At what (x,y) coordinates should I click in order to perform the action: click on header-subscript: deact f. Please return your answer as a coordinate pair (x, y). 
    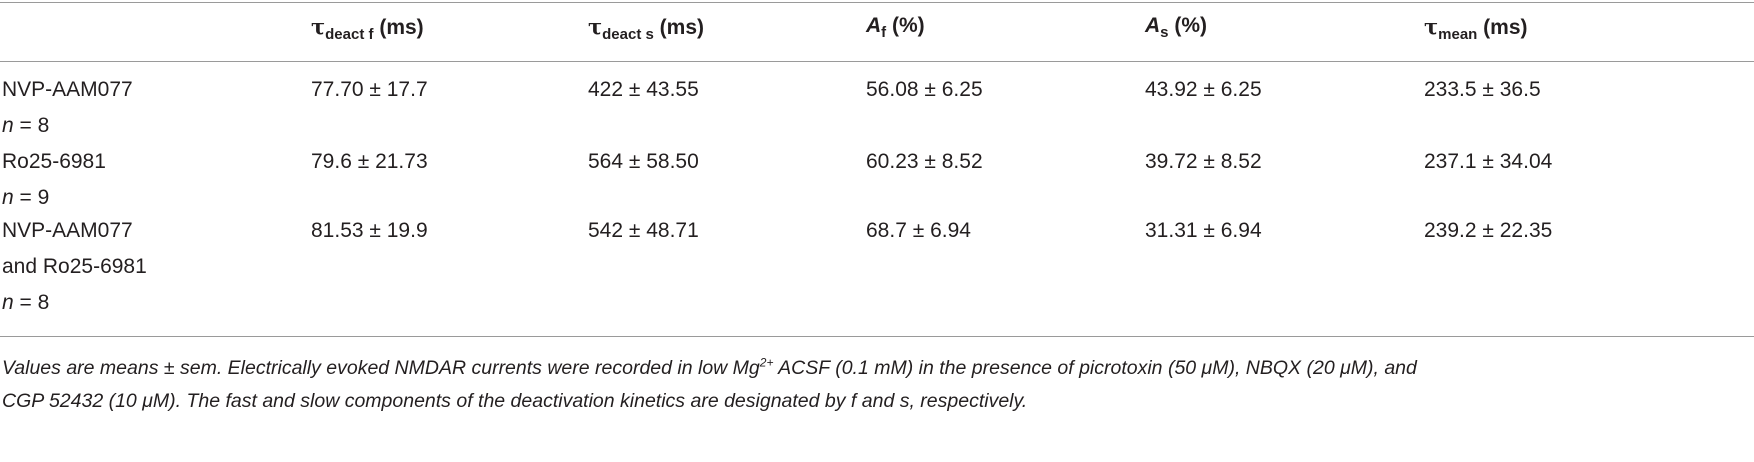
    Looking at the image, I should click on (349, 34).